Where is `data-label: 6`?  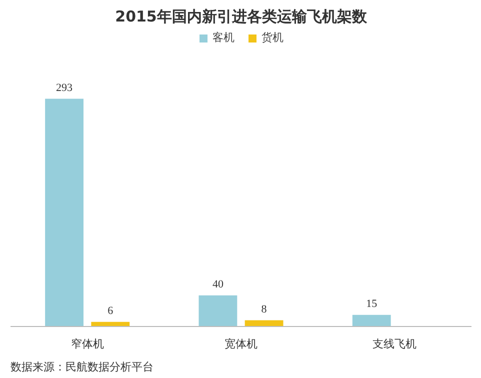
data-label: 6 is located at coordinates (111, 310).